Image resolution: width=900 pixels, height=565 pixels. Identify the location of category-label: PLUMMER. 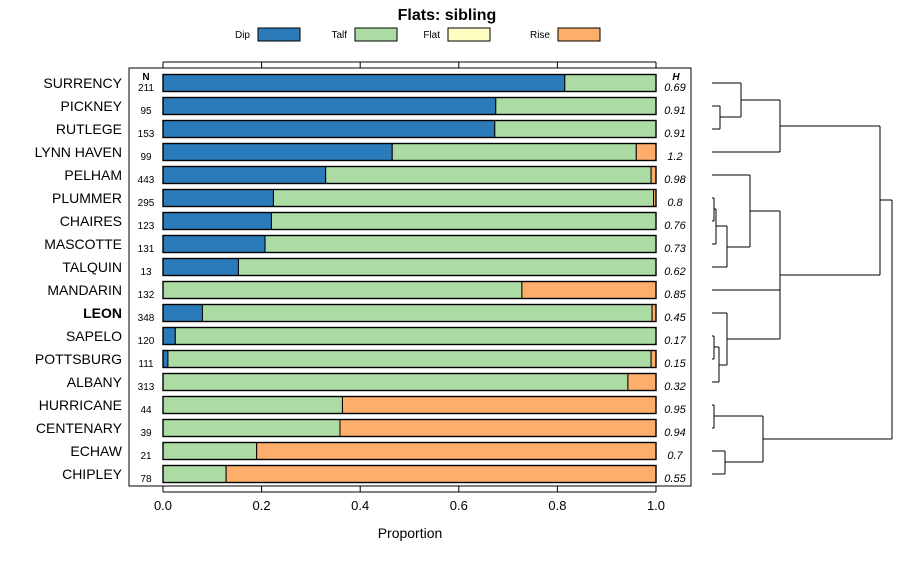
(87, 198).